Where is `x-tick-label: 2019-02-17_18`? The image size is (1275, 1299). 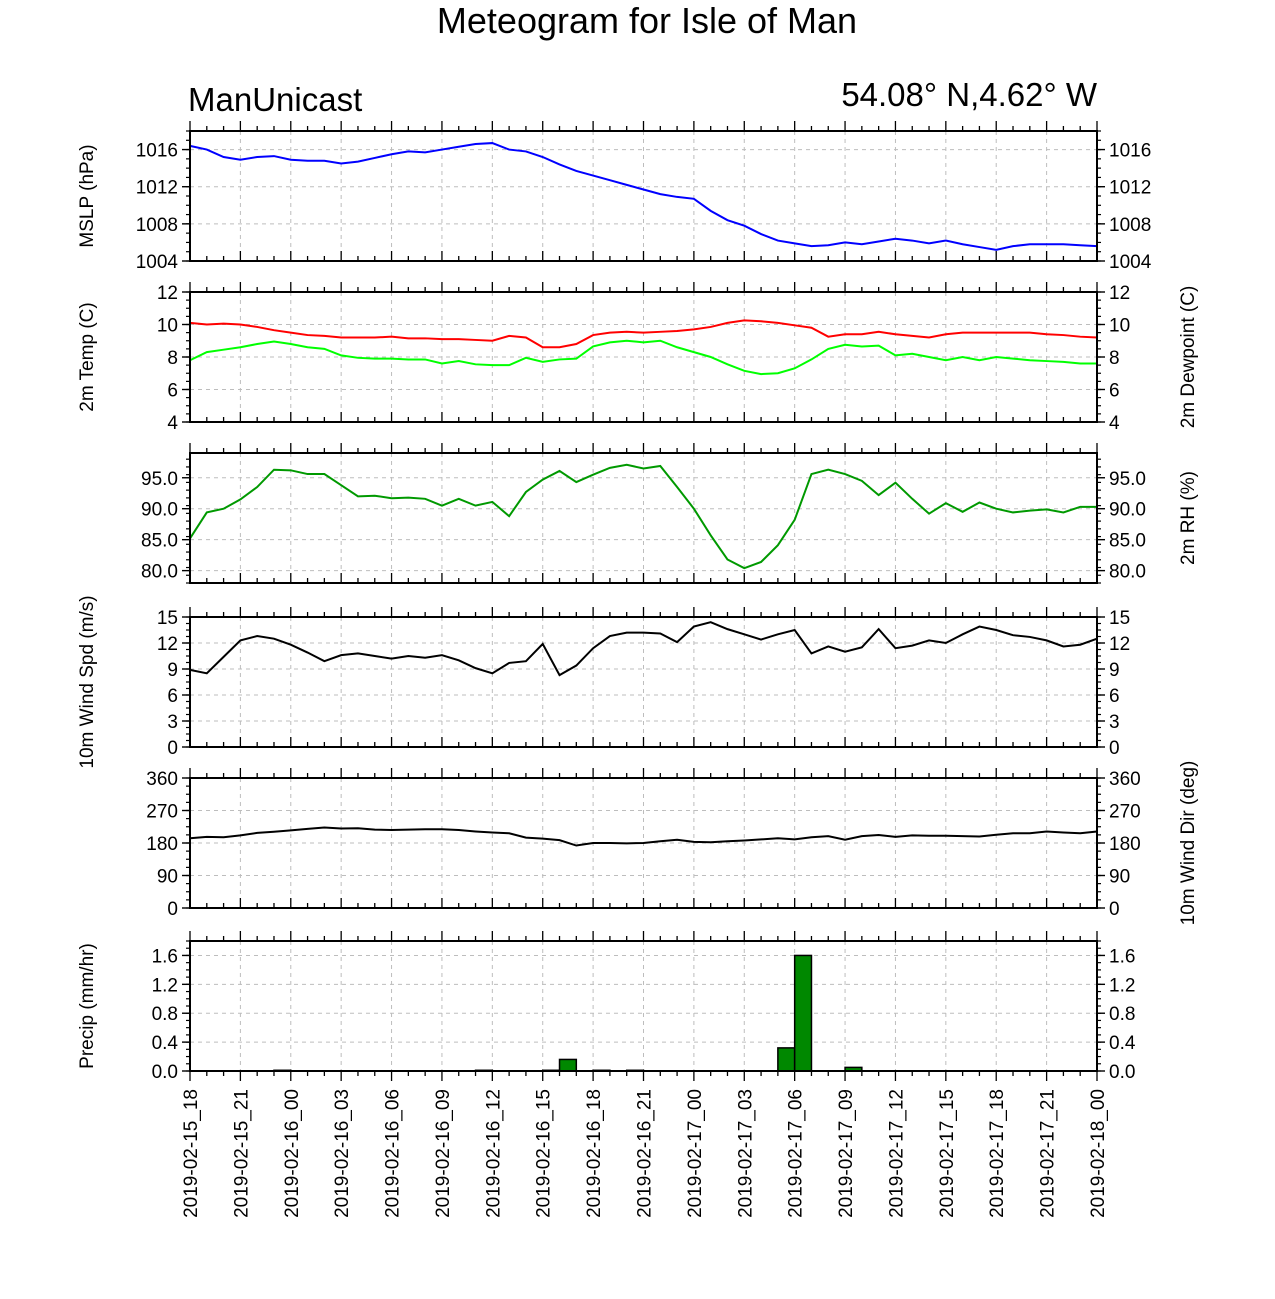
x-tick-label: 2019-02-17_18 is located at coordinates (997, 1153).